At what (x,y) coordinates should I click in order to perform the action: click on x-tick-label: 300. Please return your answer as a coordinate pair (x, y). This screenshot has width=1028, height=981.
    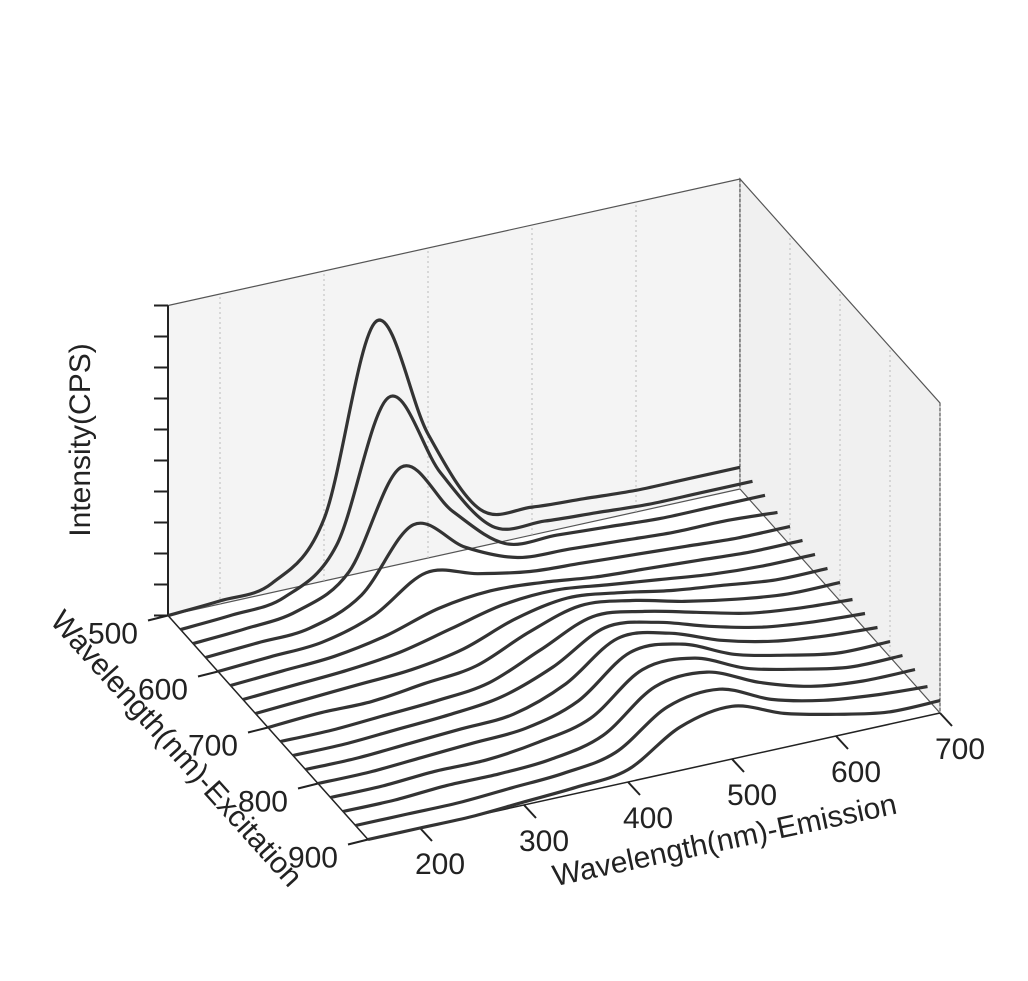
    Looking at the image, I should click on (544, 841).